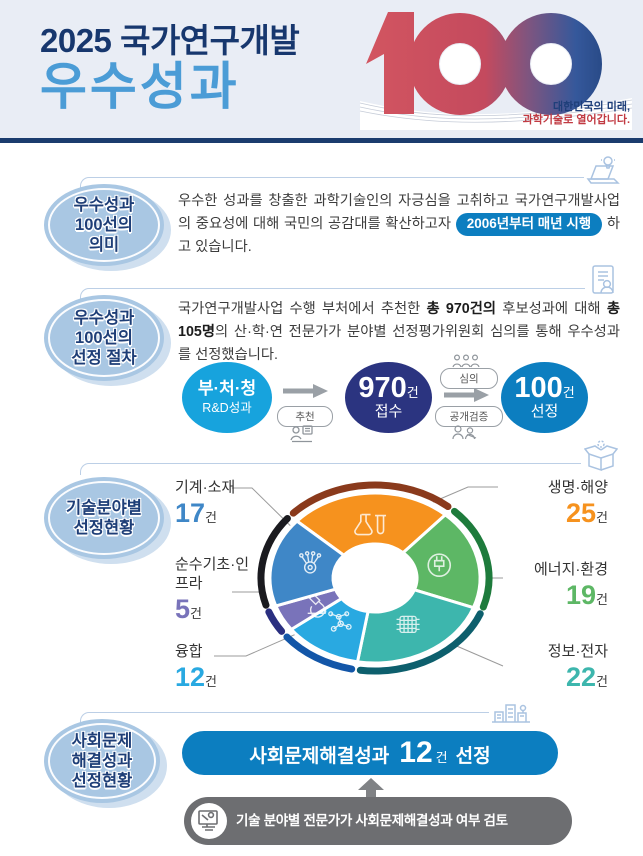  What do you see at coordinates (104, 245) in the screenshot?
I see `badge-line: 의미` at bounding box center [104, 245].